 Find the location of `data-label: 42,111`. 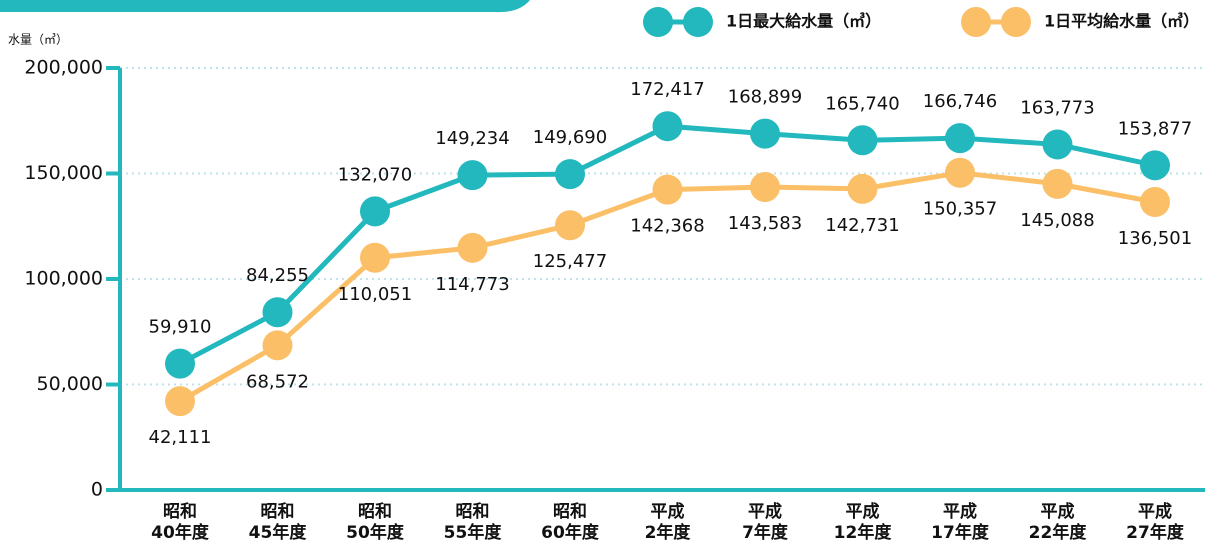

data-label: 42,111 is located at coordinates (180, 437).